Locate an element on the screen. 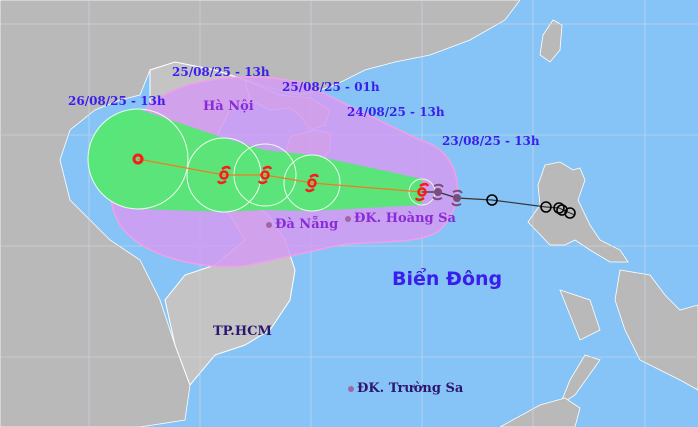 This screenshot has width=698, height=427. place-truongsa: ĐK. Trường Sa is located at coordinates (405, 388).